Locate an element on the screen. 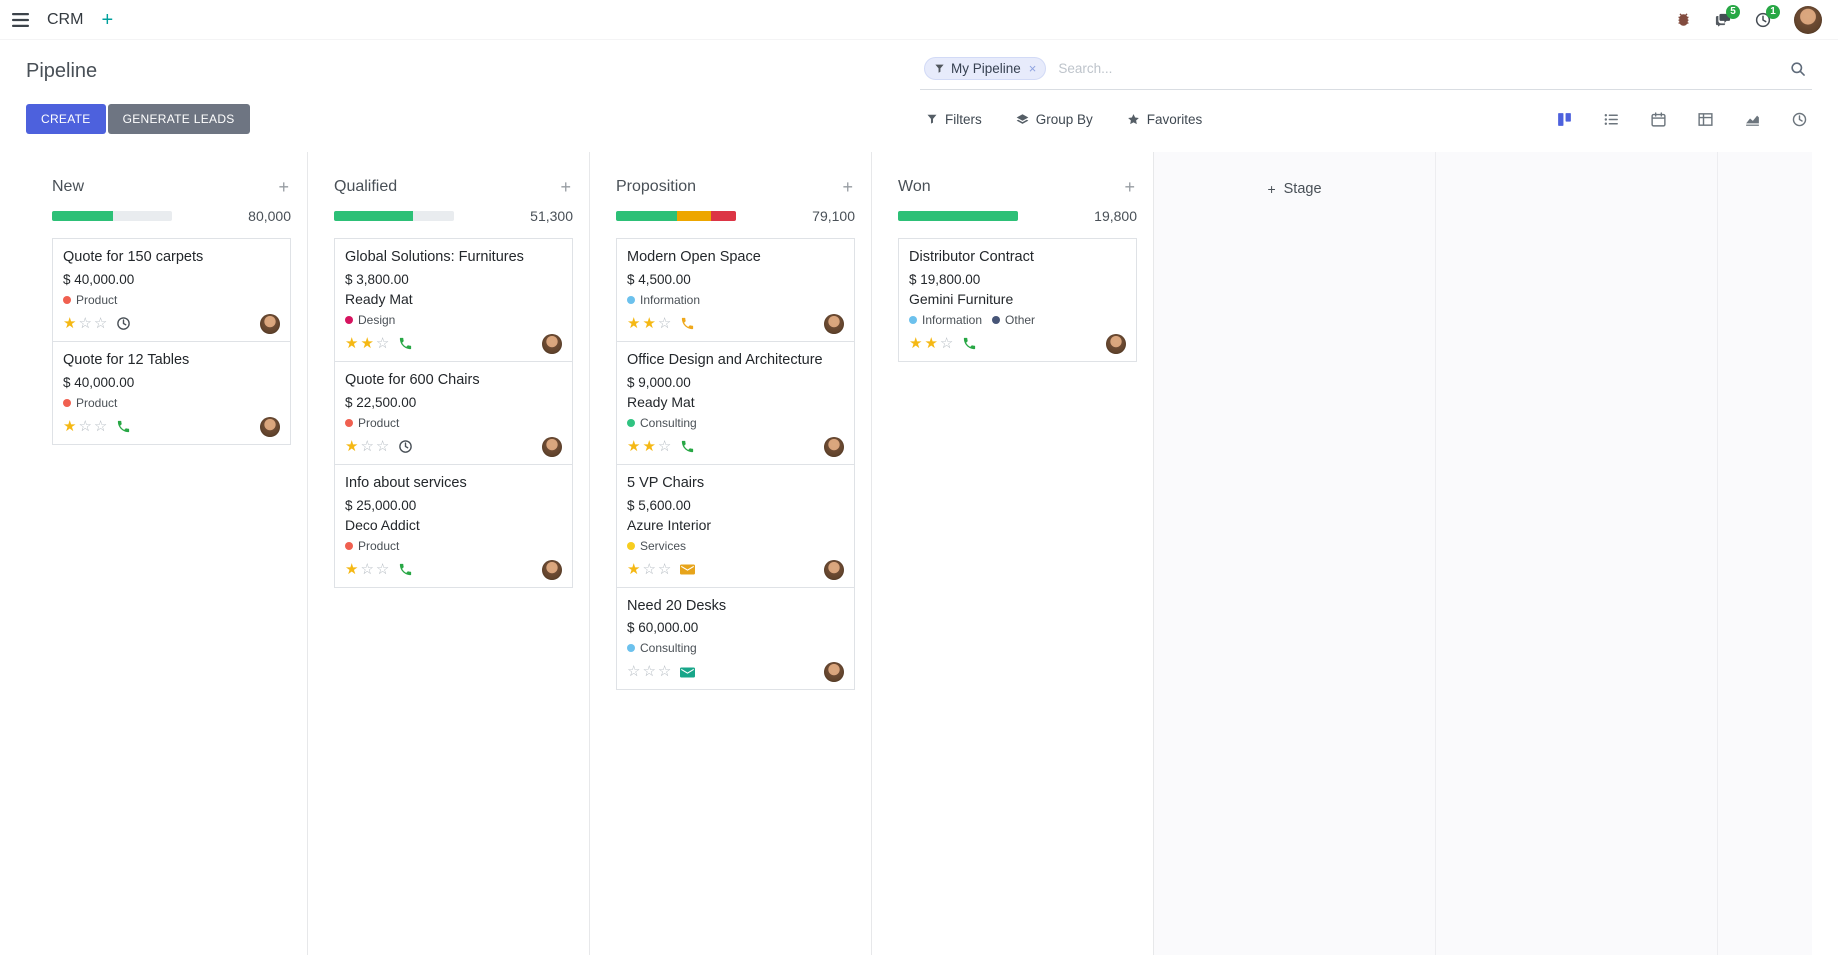 Image resolution: width=1838 pixels, height=955 pixels. view-list-button is located at coordinates (1611, 119).